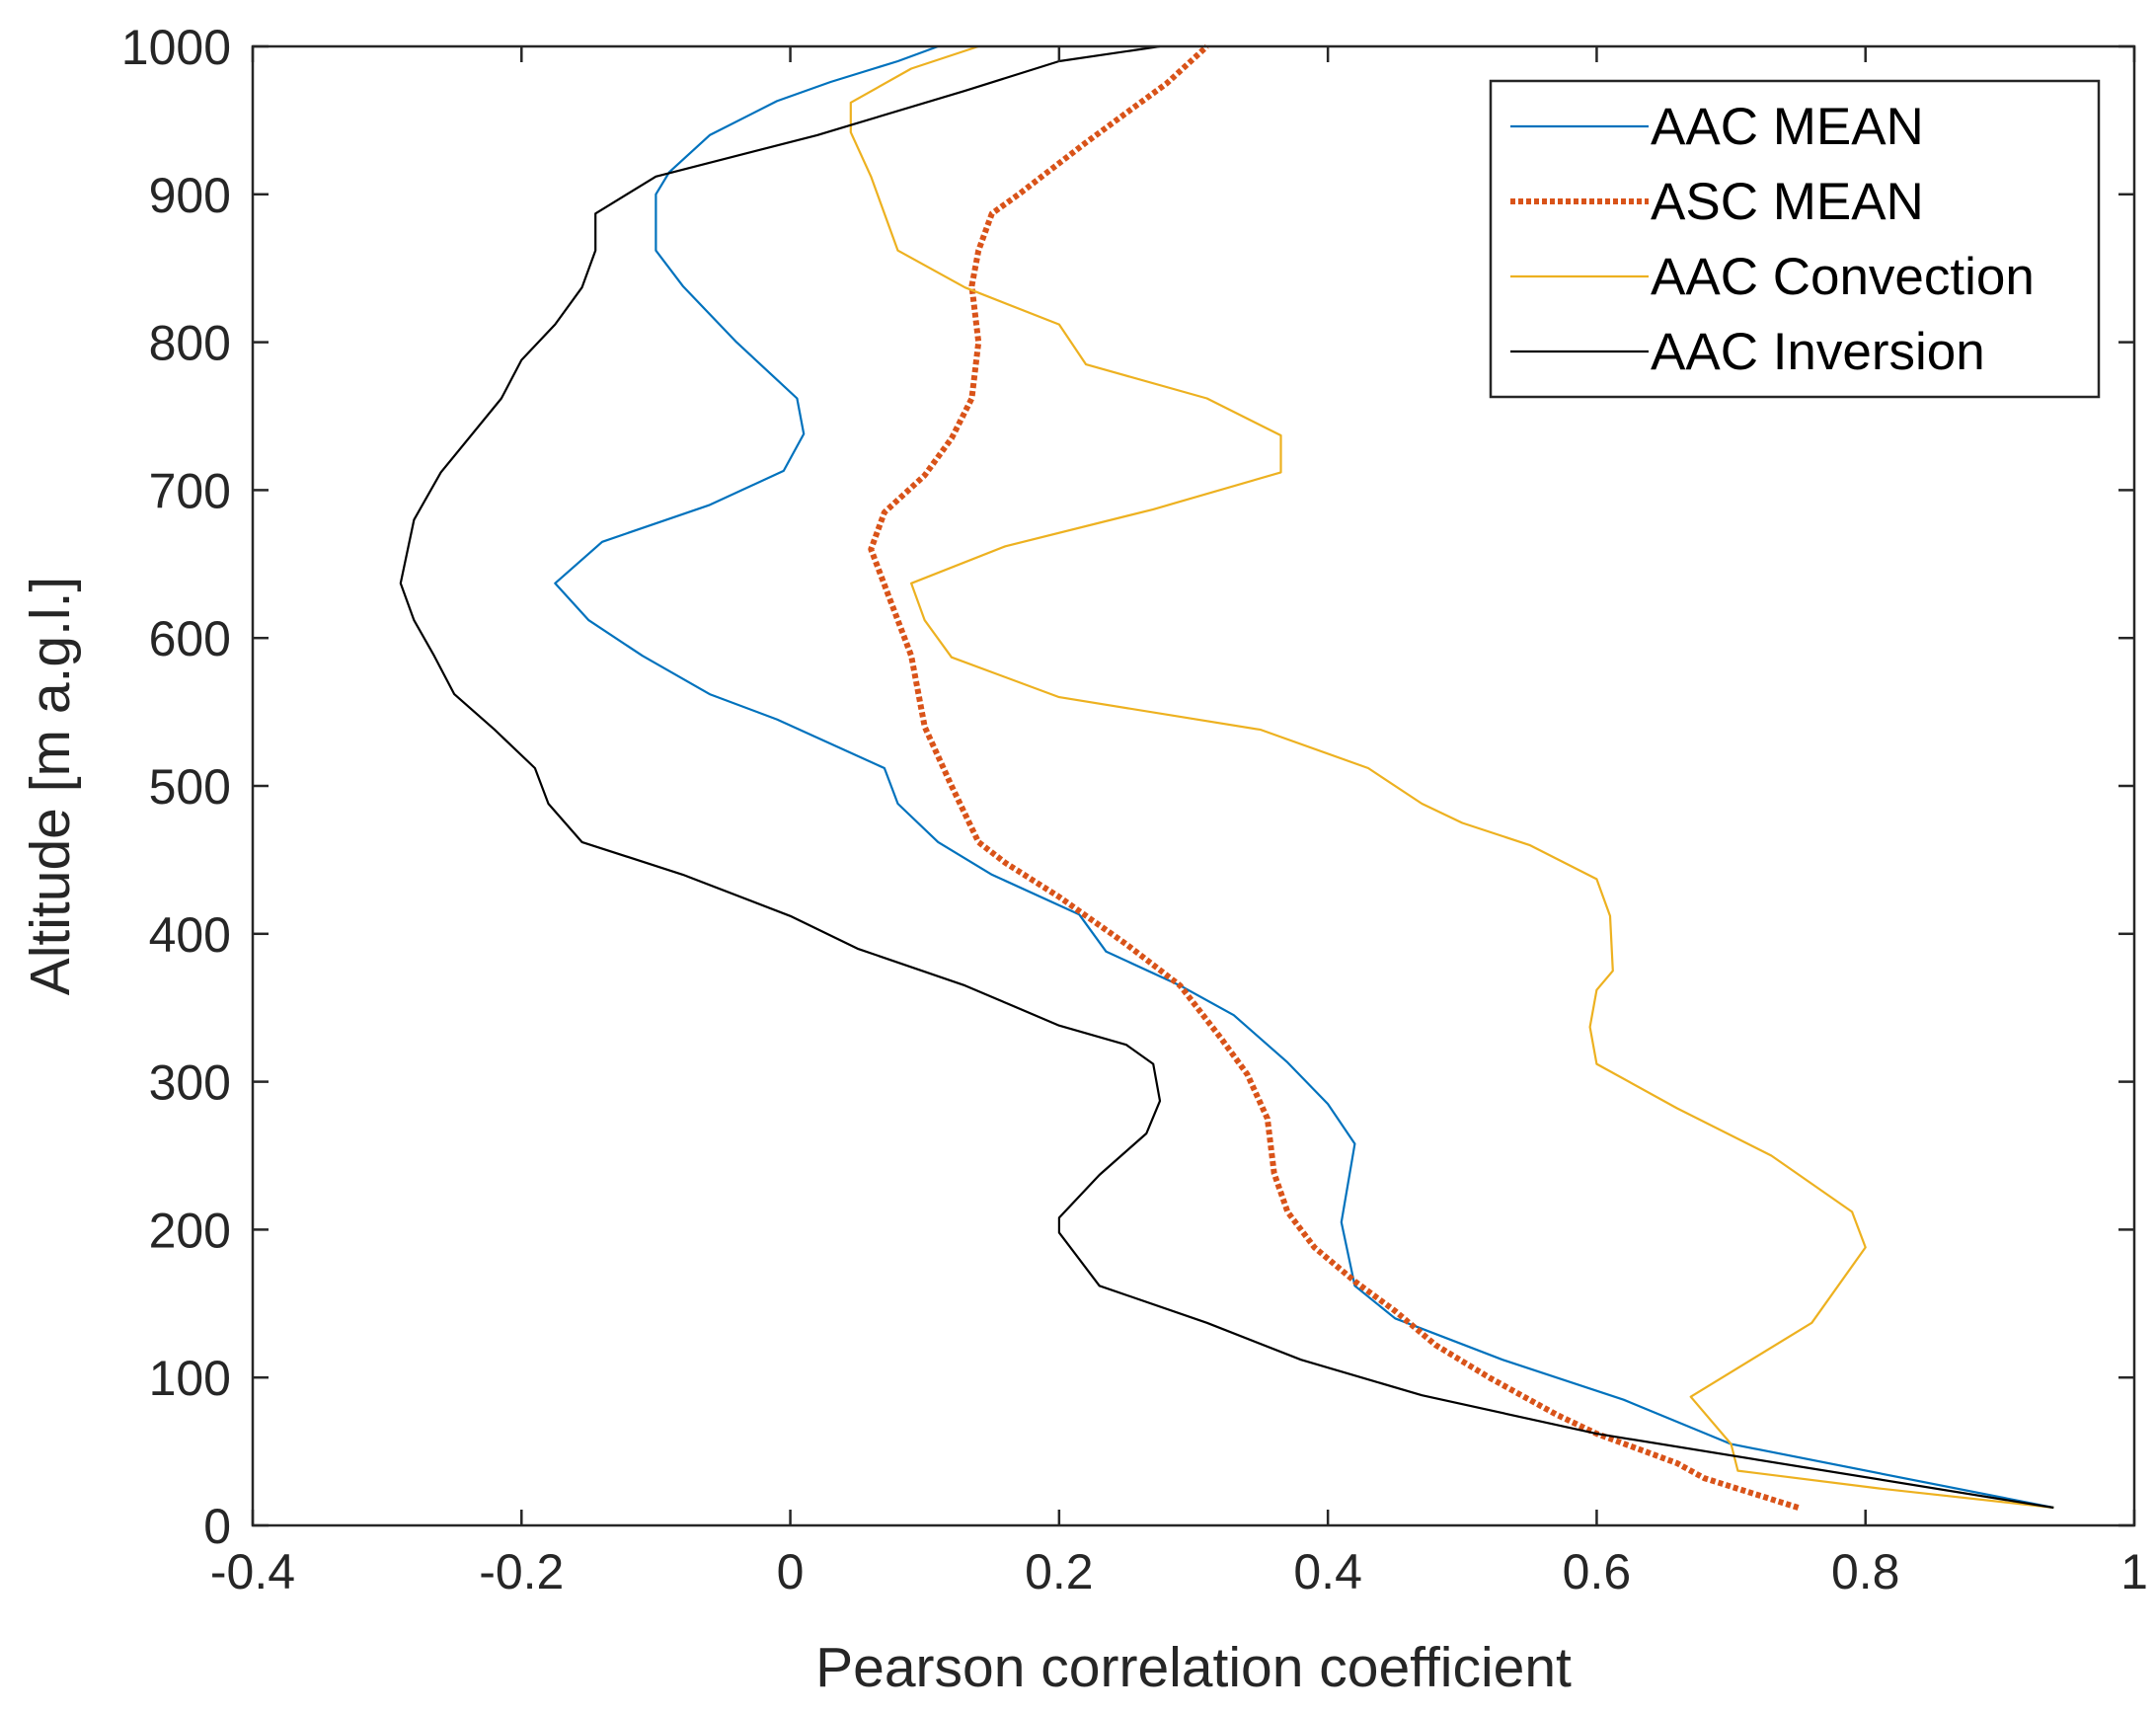 This screenshot has height=1714, width=2156. I want to click on x-tick-label: -0.4, so click(252, 1572).